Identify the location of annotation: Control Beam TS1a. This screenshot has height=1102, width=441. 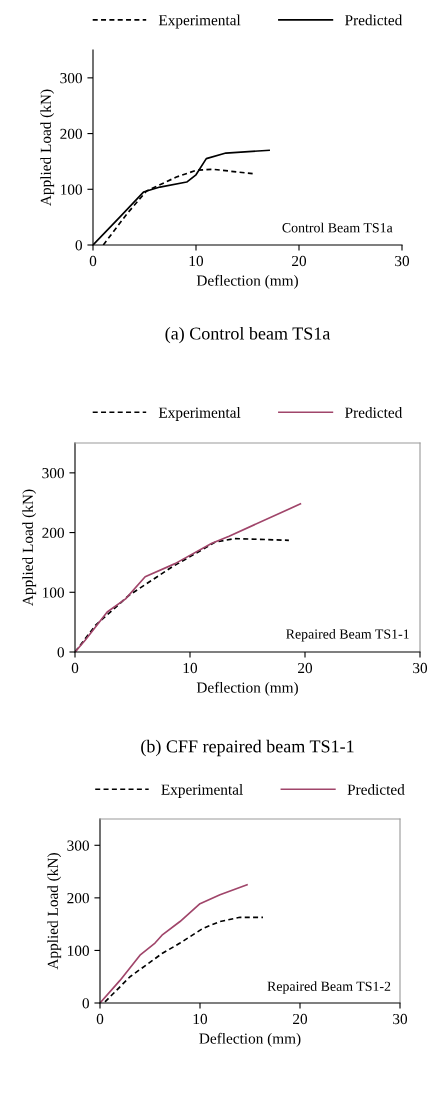
(337, 227).